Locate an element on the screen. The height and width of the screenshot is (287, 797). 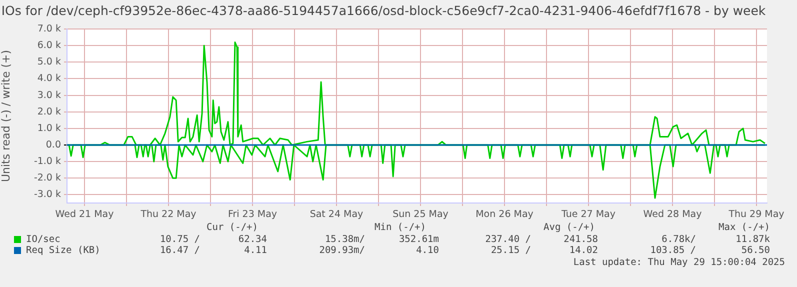
x-tick-label: Sun 25 May is located at coordinates (420, 214).